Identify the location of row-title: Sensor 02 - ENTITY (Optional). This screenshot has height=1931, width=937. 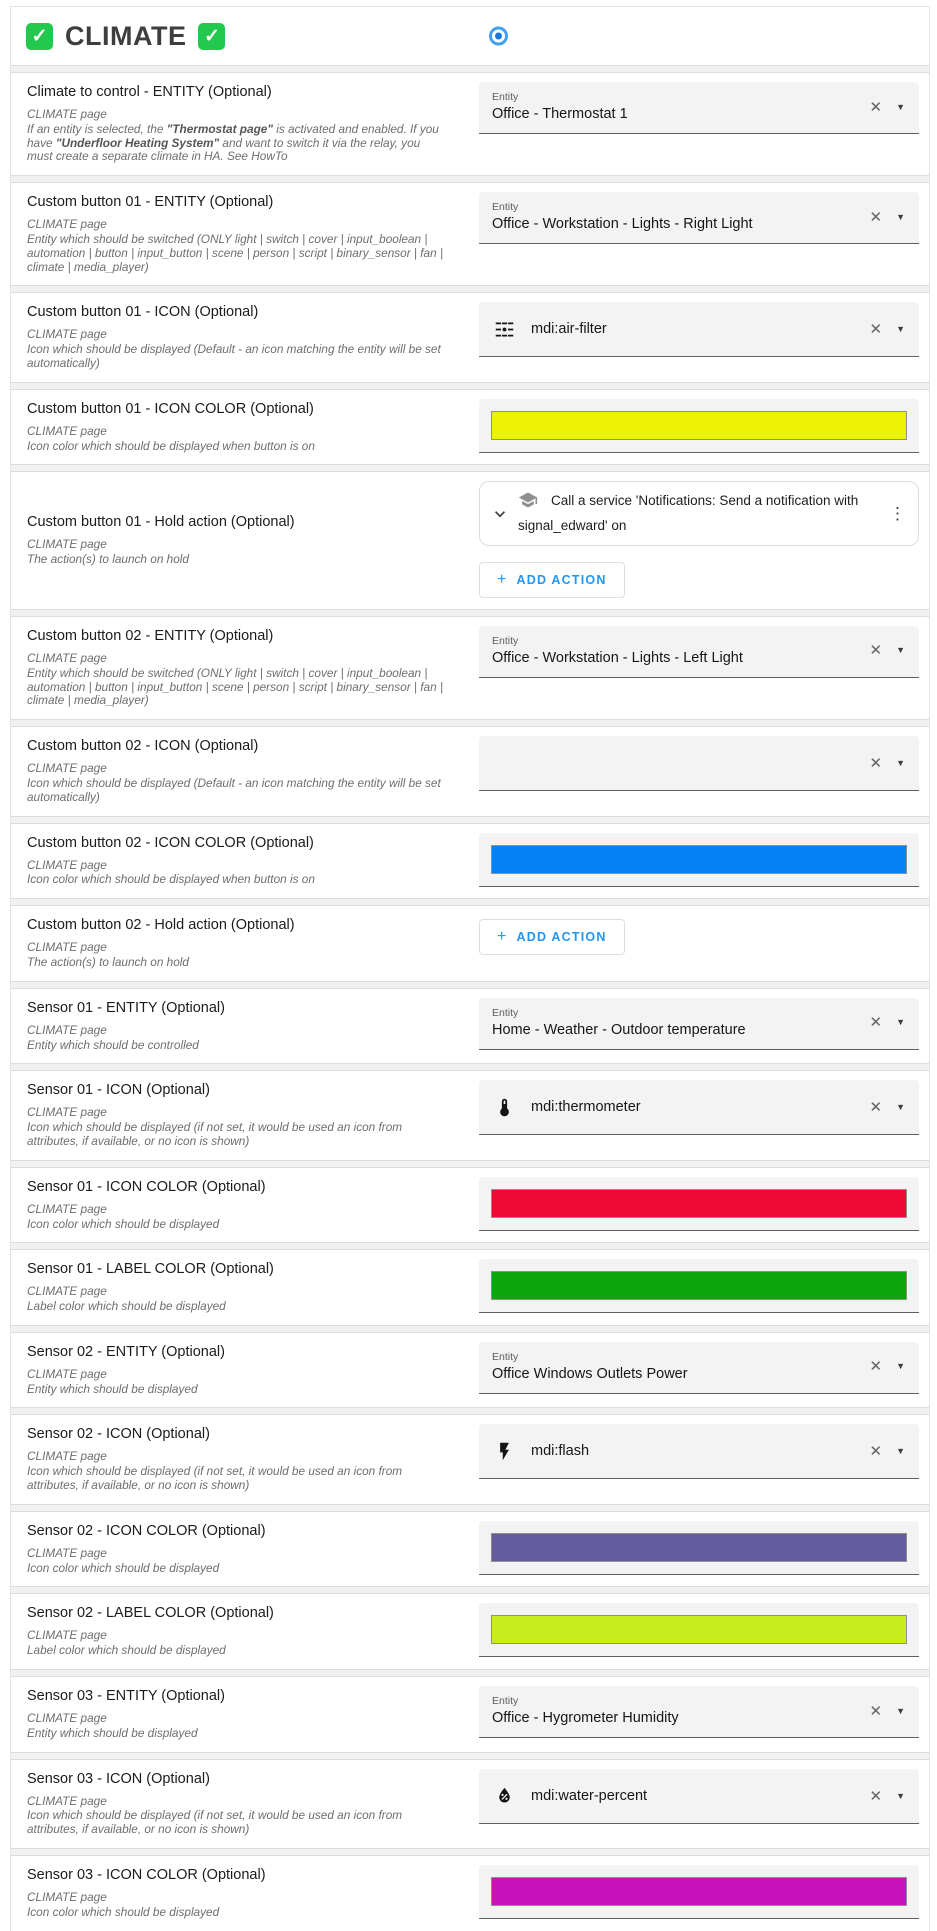
(126, 1351).